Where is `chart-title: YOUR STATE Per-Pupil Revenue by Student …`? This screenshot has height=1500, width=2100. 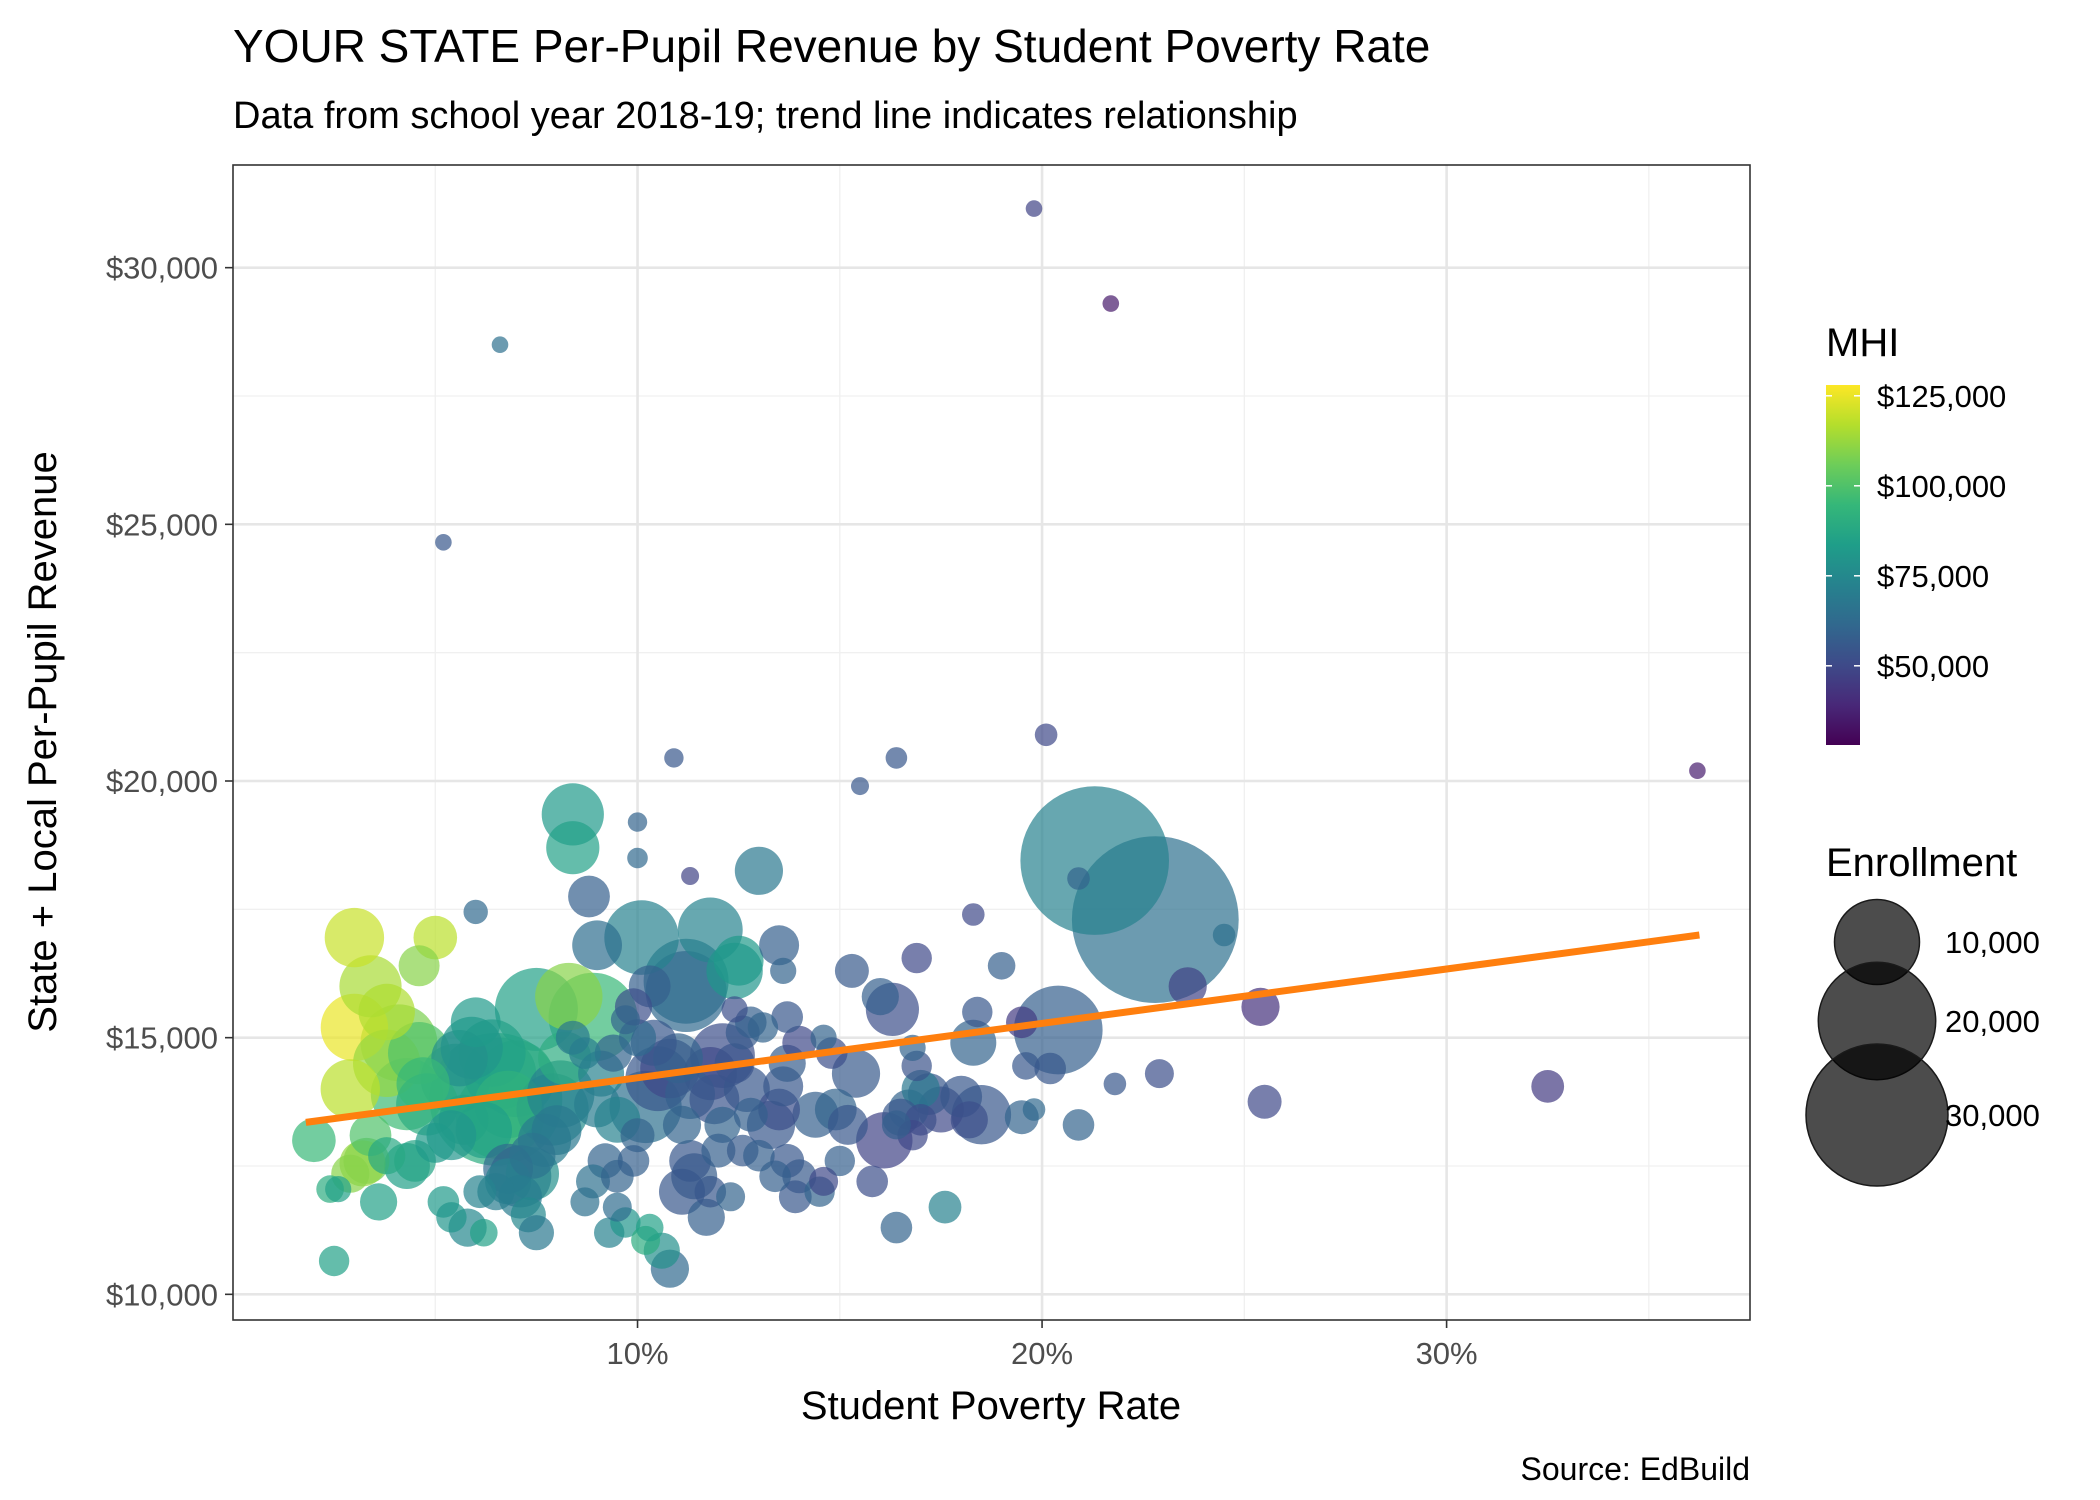
chart-title: YOUR STATE Per-Pupil Revenue by Student … is located at coordinates (831, 46).